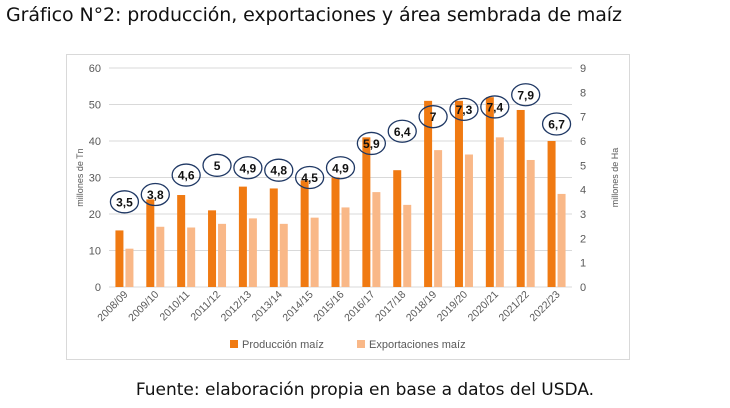  I want to click on y-tick-left: 10, so click(95, 252).